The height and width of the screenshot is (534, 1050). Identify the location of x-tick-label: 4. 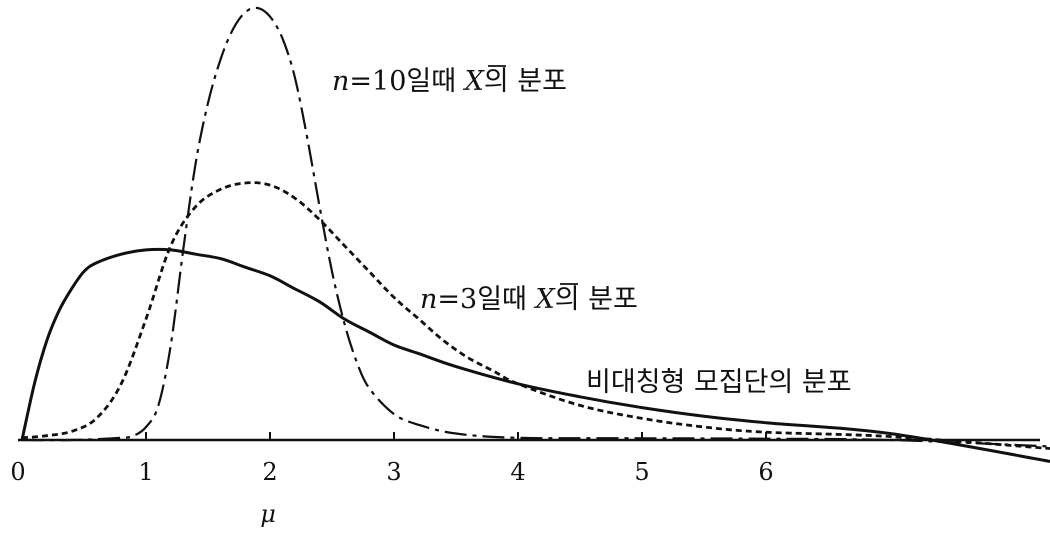
(517, 472).